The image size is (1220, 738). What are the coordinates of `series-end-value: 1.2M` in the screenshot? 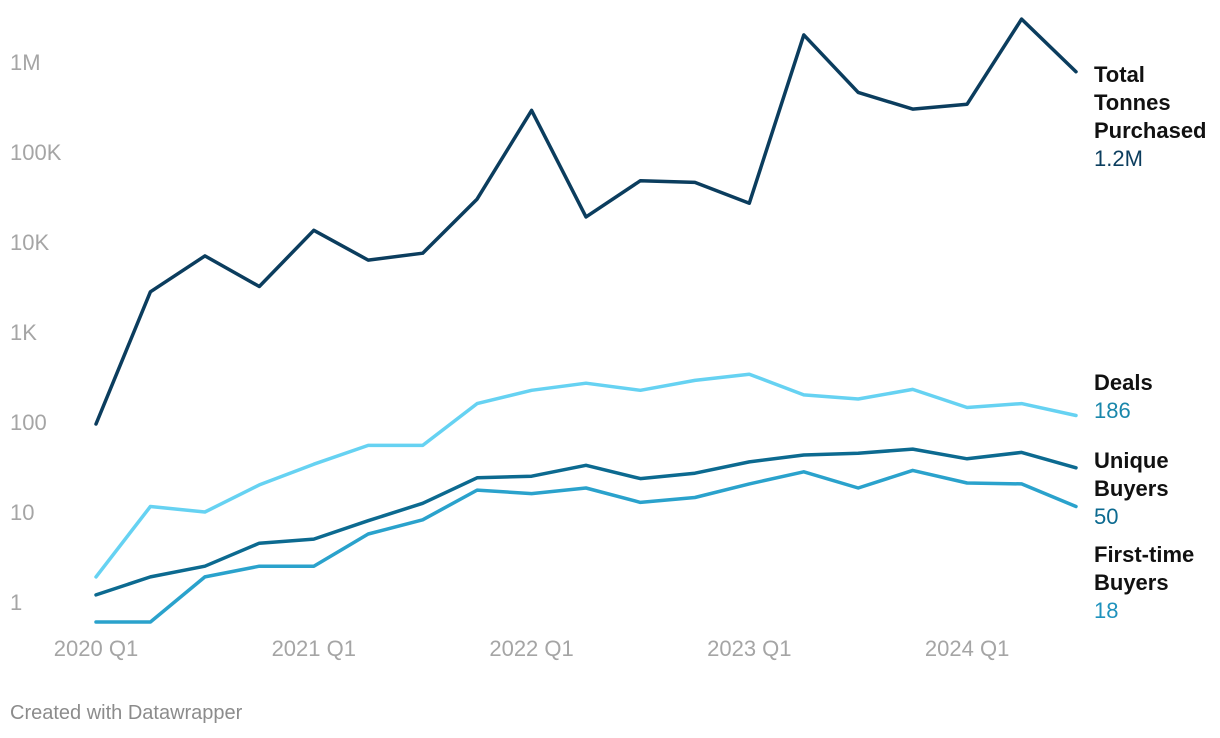 It's located at (1118, 158).